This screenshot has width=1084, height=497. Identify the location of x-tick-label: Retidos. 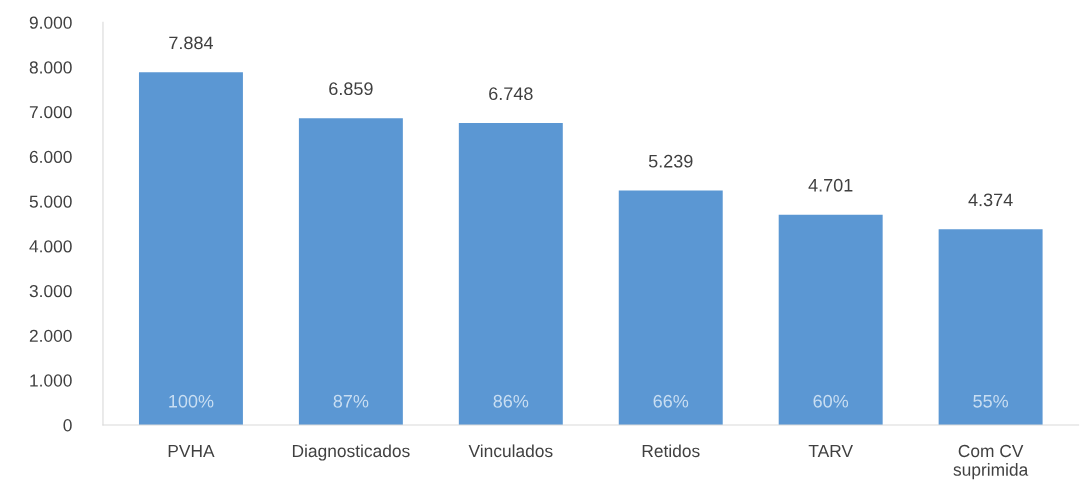
(671, 451).